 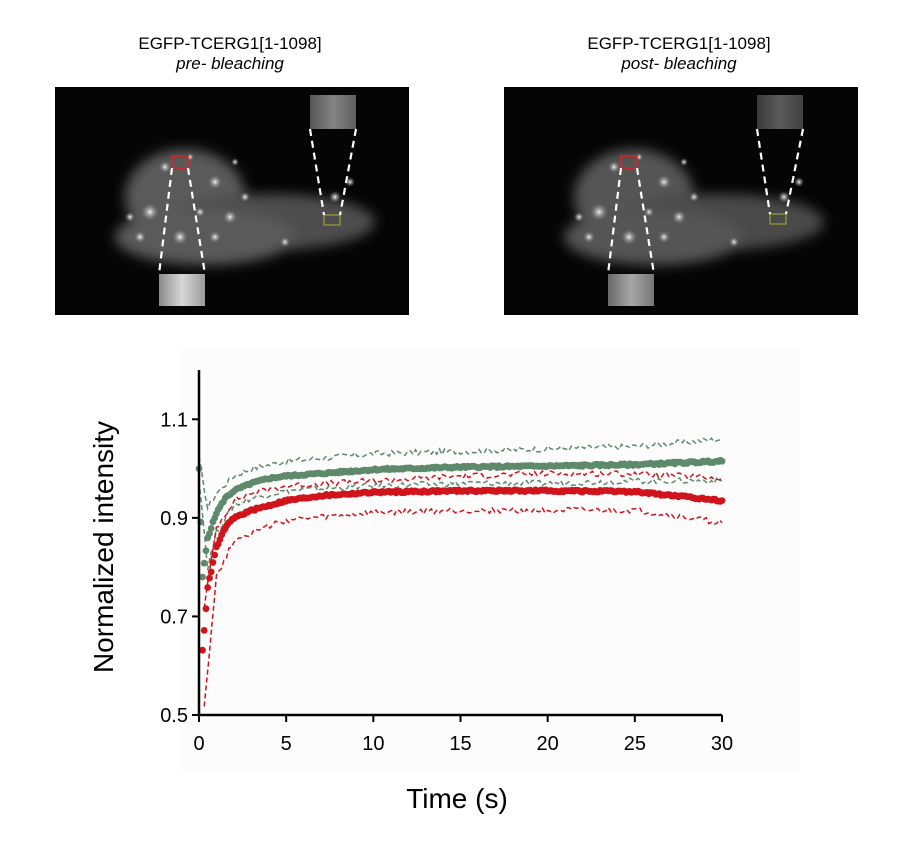 What do you see at coordinates (174, 420) in the screenshot?
I see `y-tick-label: 1.1` at bounding box center [174, 420].